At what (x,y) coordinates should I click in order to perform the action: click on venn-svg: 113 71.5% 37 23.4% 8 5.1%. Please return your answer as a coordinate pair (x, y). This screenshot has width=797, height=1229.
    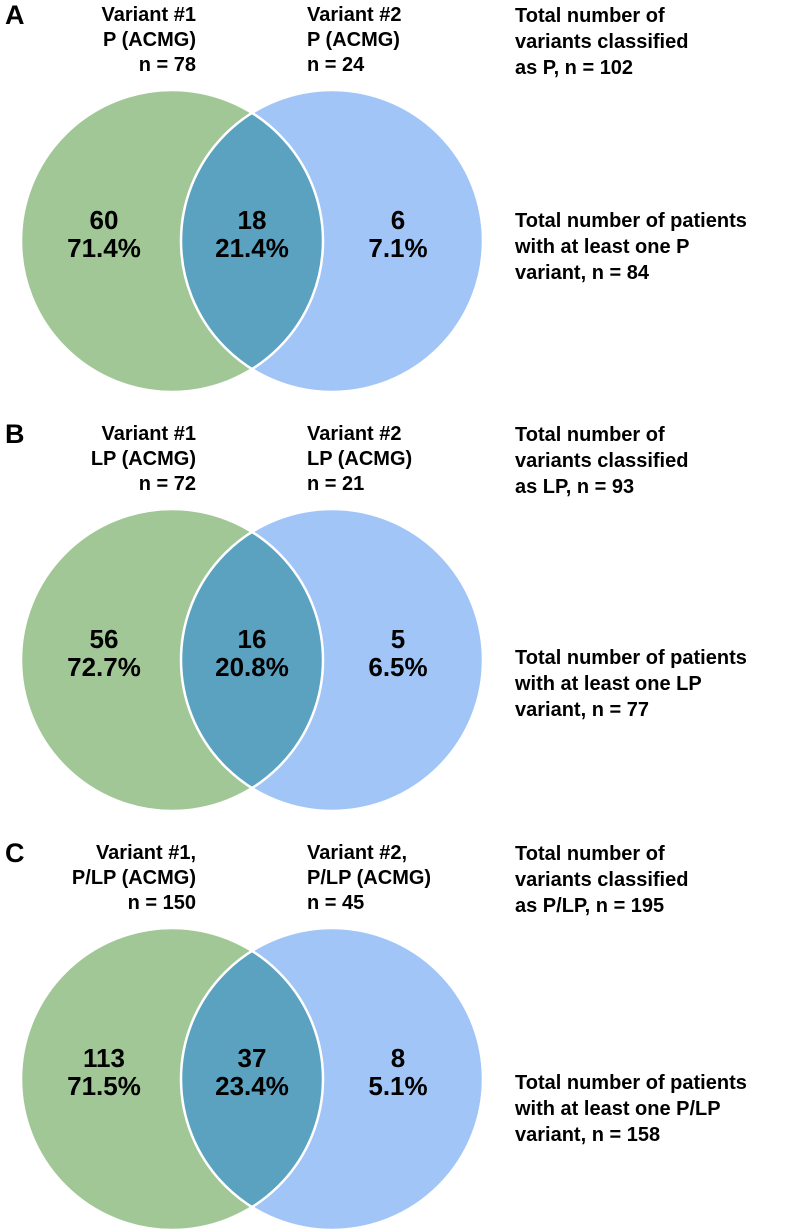
    Looking at the image, I should click on (252, 1077).